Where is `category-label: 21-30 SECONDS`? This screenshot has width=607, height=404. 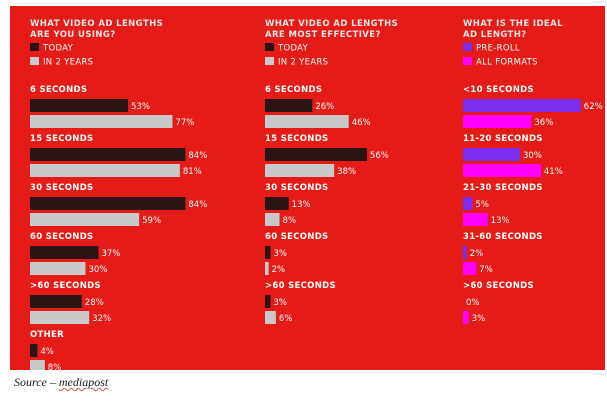
category-label: 21-30 SECONDS is located at coordinates (503, 188).